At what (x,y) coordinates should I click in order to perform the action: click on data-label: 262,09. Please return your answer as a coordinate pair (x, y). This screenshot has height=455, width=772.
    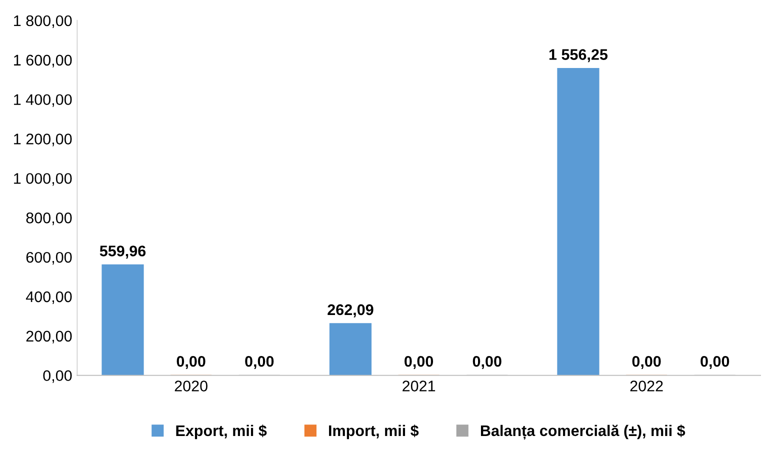
    Looking at the image, I should click on (351, 311).